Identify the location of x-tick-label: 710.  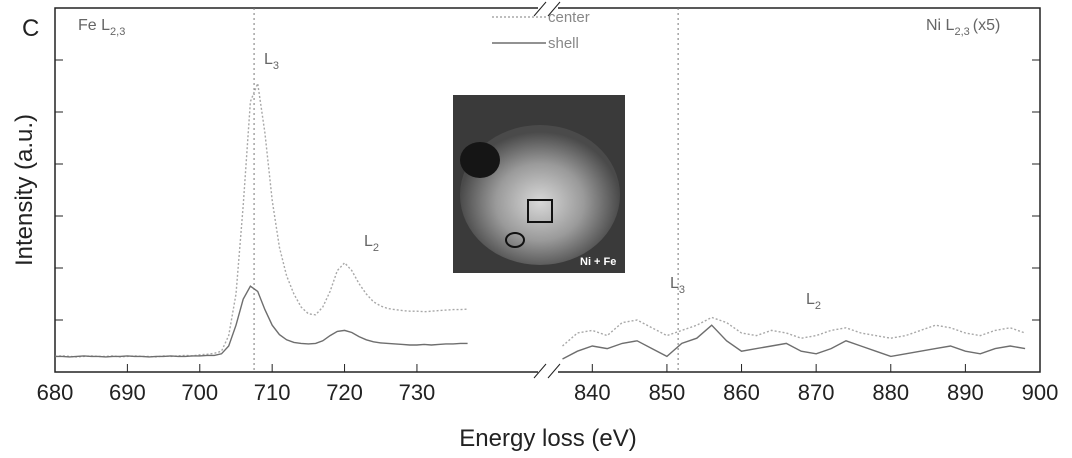
(272, 392).